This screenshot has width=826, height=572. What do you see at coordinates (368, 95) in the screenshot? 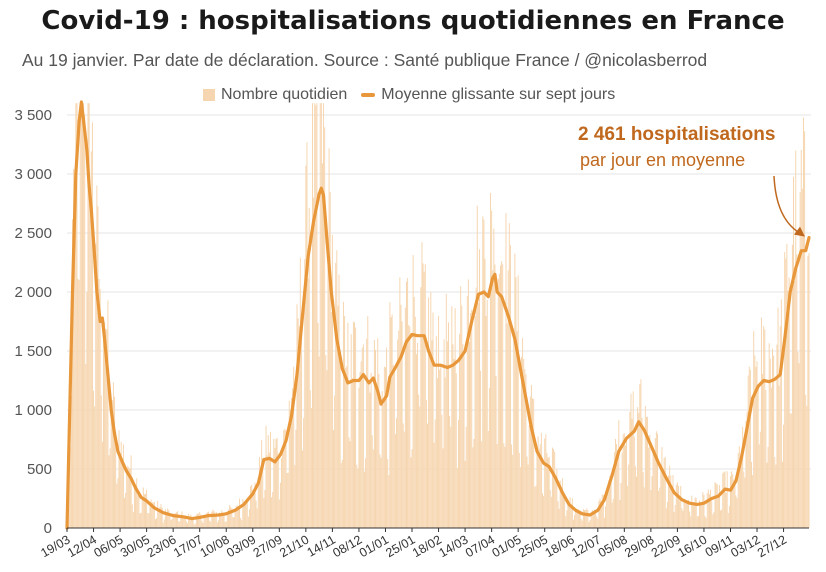
I see `legend-avg-swatch` at bounding box center [368, 95].